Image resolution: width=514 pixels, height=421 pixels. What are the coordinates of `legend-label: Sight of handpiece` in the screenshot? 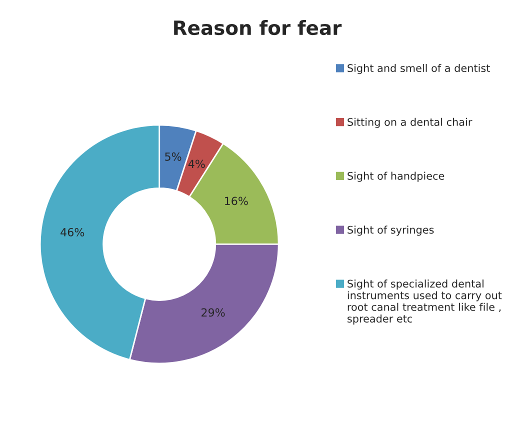 It's located at (396, 177).